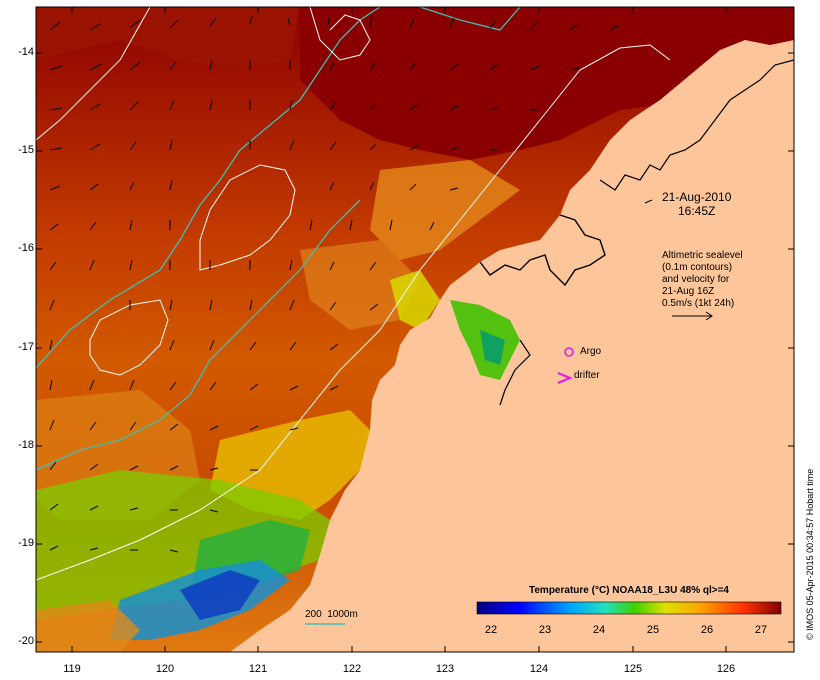 Image resolution: width=820 pixels, height=680 pixels. Describe the element at coordinates (26, 543) in the screenshot. I see `lat-tick-6: -19` at that location.